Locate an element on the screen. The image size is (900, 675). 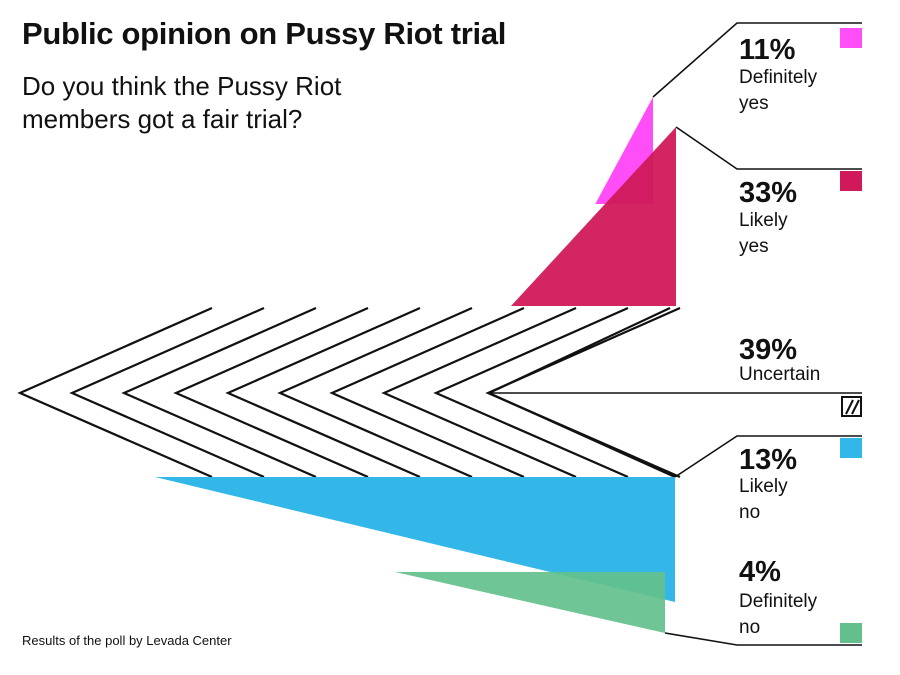
wedge-definitely-no is located at coordinates (530, 602).